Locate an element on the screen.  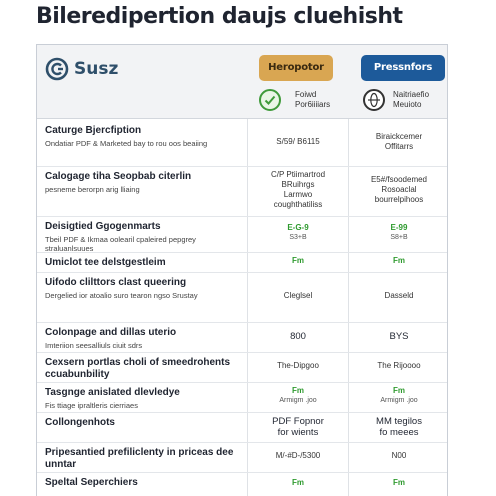
plan-b-value-line: N00 is located at coordinates (399, 455).